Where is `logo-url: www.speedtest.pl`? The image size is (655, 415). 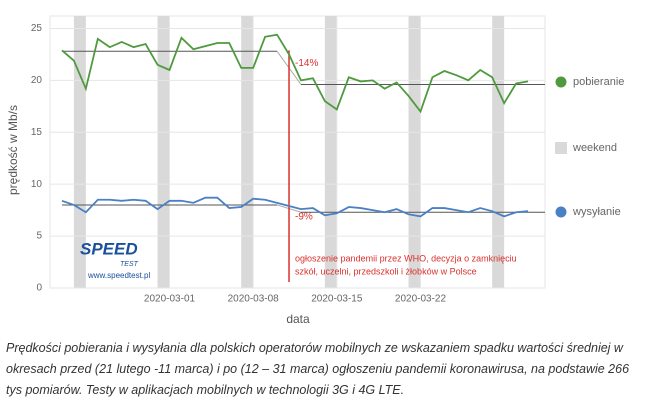 logo-url: www.speedtest.pl is located at coordinates (118, 275).